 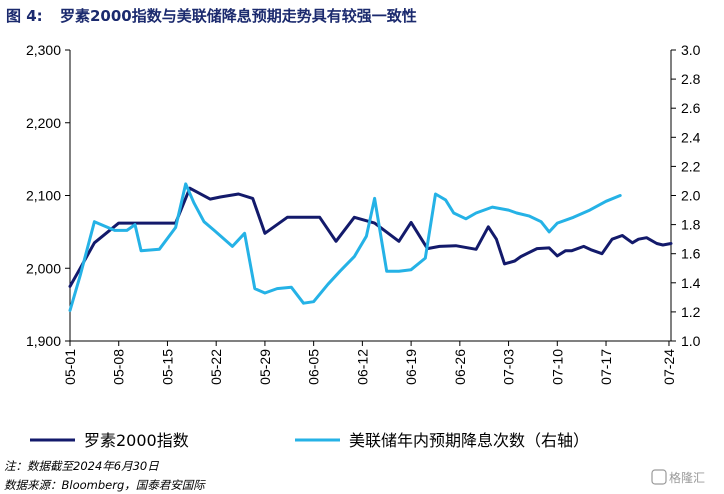 I want to click on y-left-tick-label: 1,900, so click(x=43, y=341).